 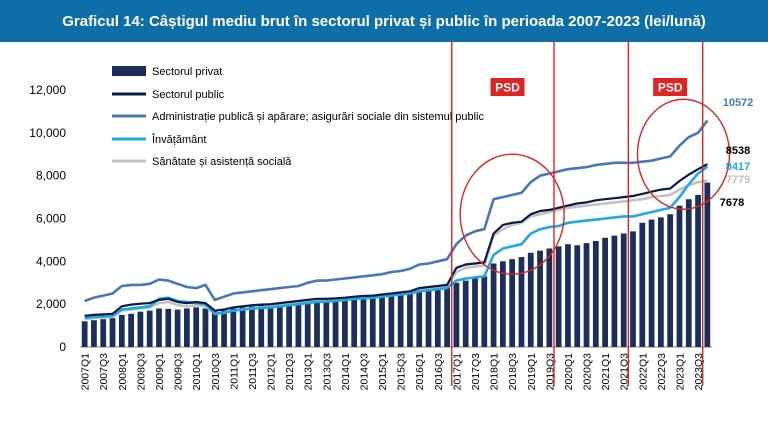 What do you see at coordinates (141, 372) in the screenshot?
I see `x-tick-label: 2008Q3` at bounding box center [141, 372].